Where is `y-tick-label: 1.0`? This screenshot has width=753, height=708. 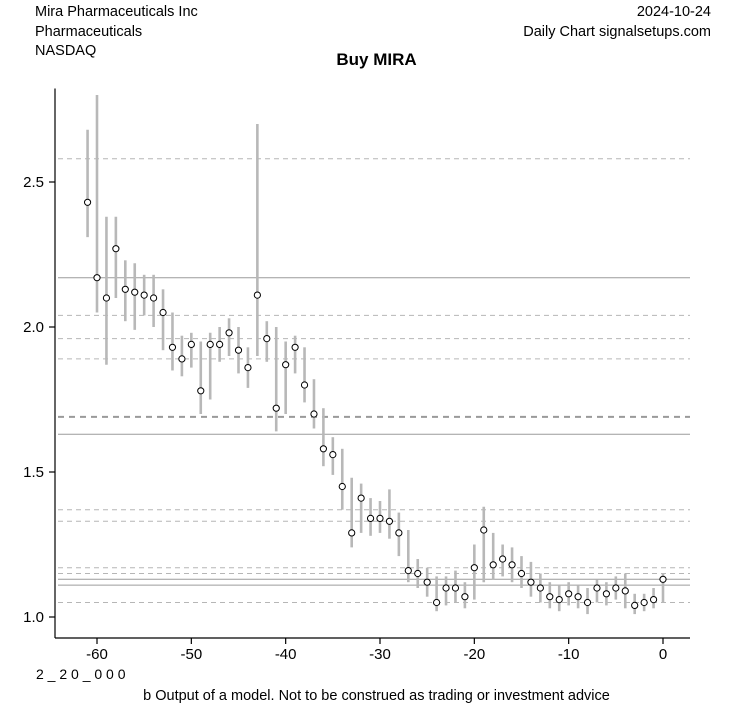
y-tick-label: 1.0 is located at coordinates (33, 617).